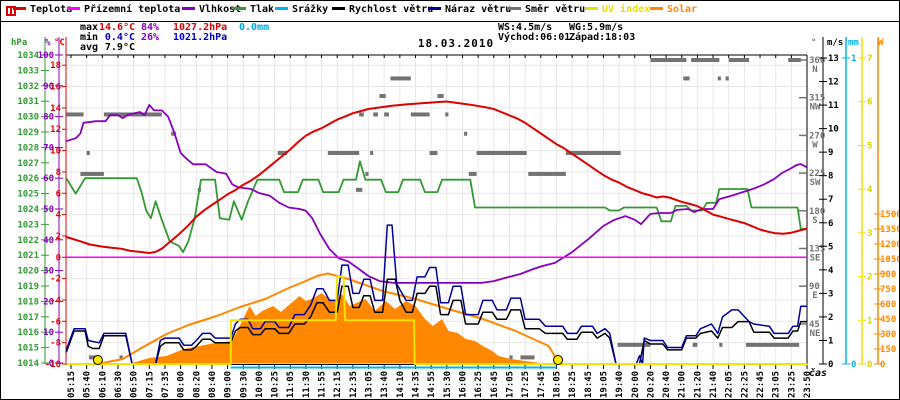  Describe the element at coordinates (89, 37) in the screenshot. I see `stat-min-label: min` at that location.